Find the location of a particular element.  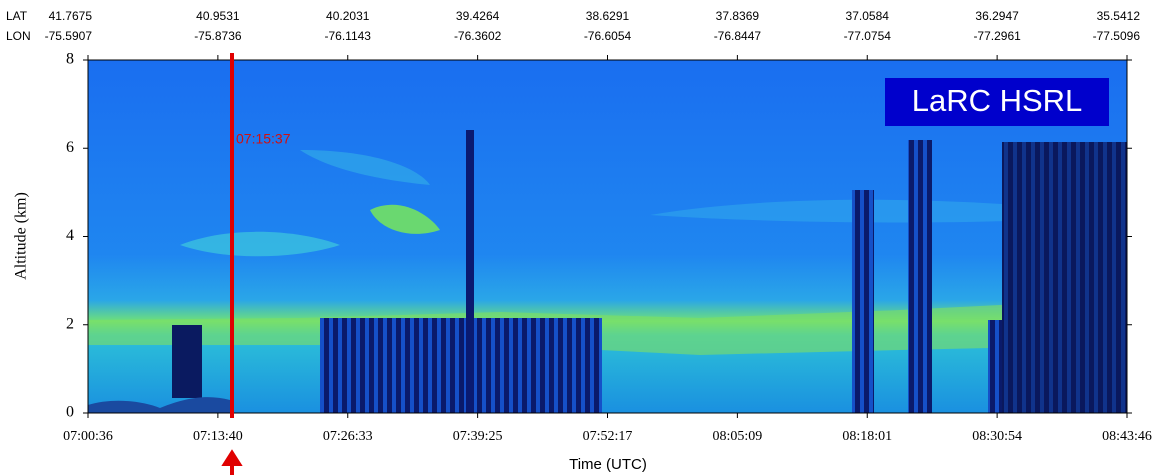

lon-tick-label: -77.0754 is located at coordinates (868, 36).